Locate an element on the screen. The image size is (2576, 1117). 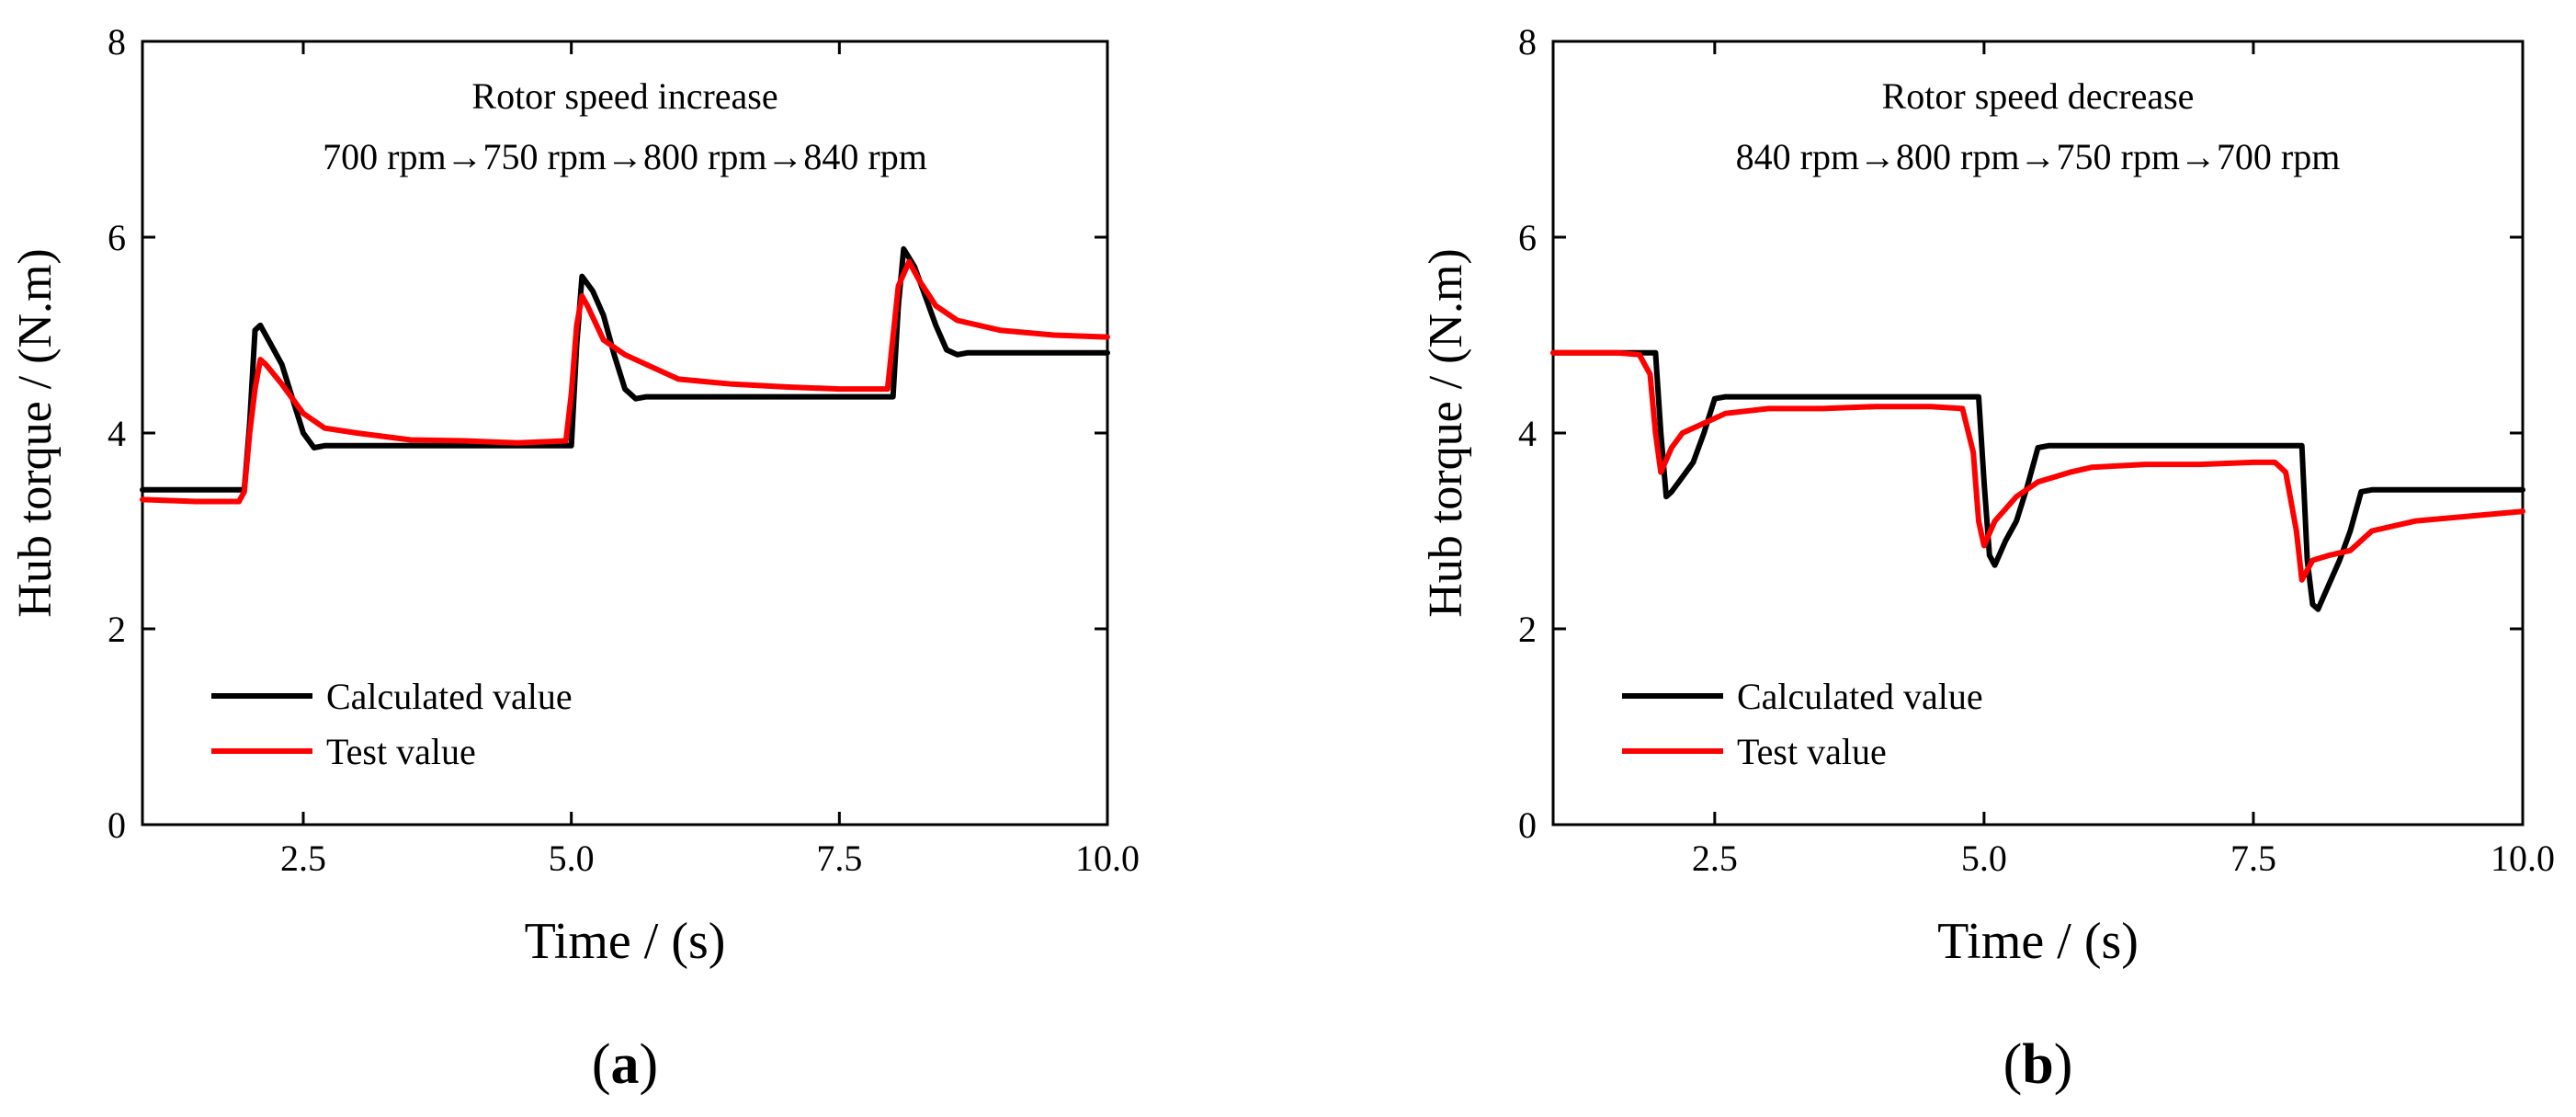
panel-label: (b) is located at coordinates (2038, 1064).